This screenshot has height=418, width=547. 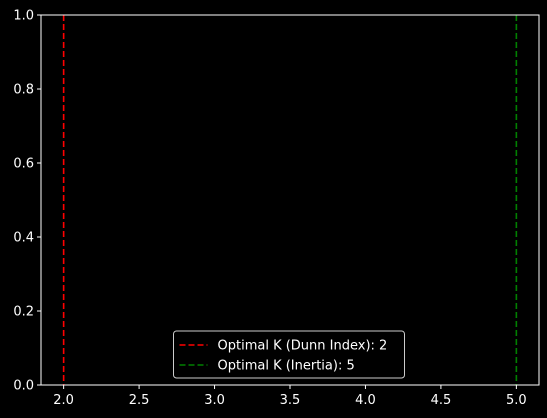 What do you see at coordinates (23, 16) in the screenshot?
I see `y-tick-label: 1.0` at bounding box center [23, 16].